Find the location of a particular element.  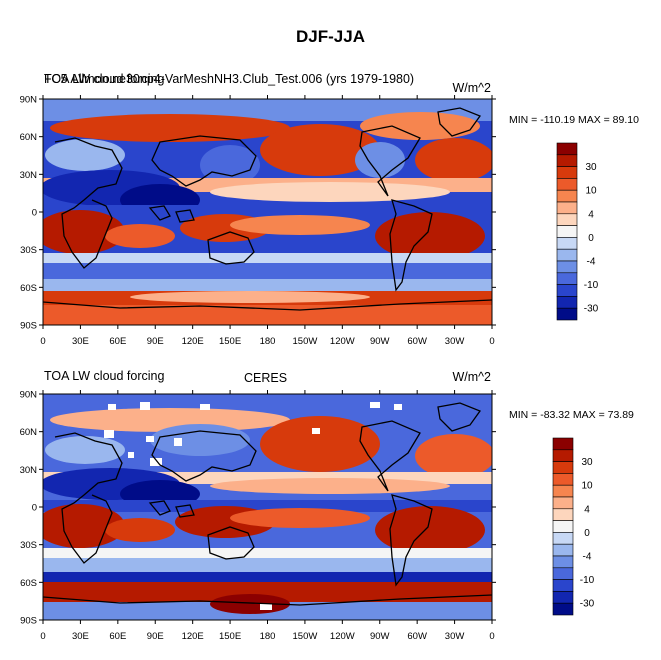

panel-1-colorbar: 30 10 4 0 -4 -10 -30 is located at coordinates (577, 231).